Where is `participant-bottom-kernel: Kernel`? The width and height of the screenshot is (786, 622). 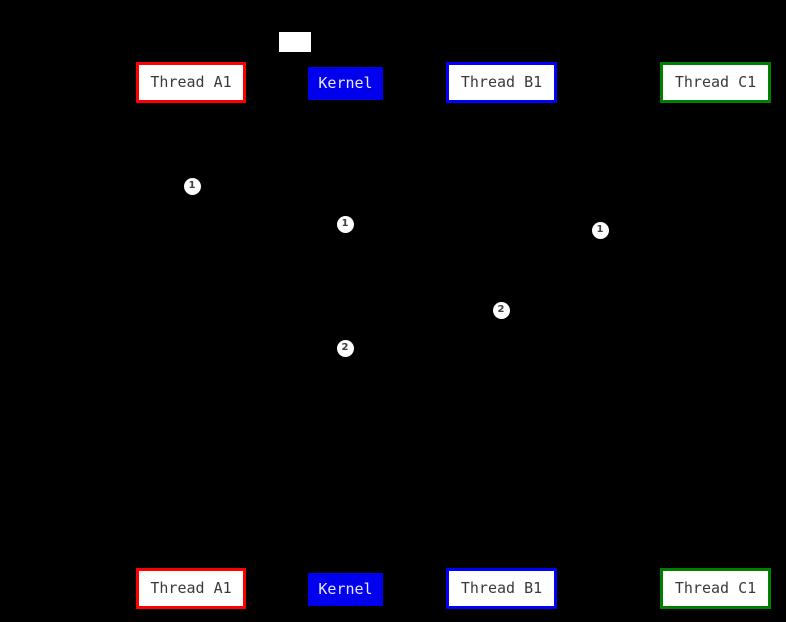 participant-bottom-kernel: Kernel is located at coordinates (345, 589).